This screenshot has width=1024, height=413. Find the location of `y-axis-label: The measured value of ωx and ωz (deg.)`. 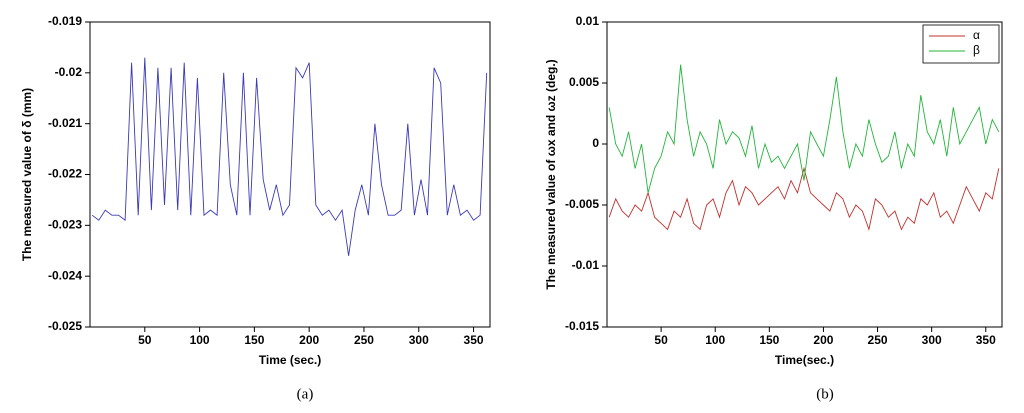

y-axis-label: The measured value of ωx and ωz (deg.) is located at coordinates (551, 174).